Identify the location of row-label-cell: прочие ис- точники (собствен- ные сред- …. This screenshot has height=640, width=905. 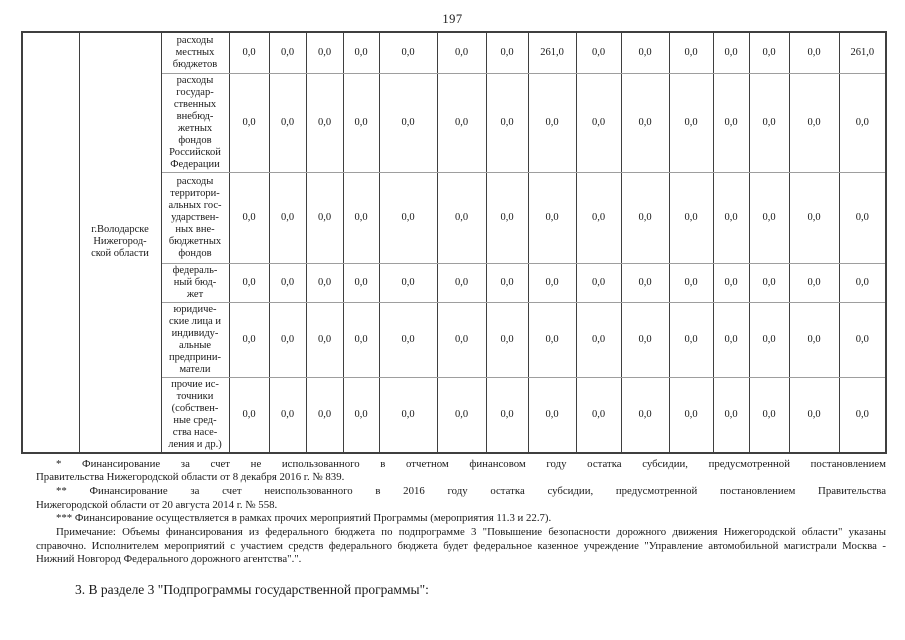
(195, 414).